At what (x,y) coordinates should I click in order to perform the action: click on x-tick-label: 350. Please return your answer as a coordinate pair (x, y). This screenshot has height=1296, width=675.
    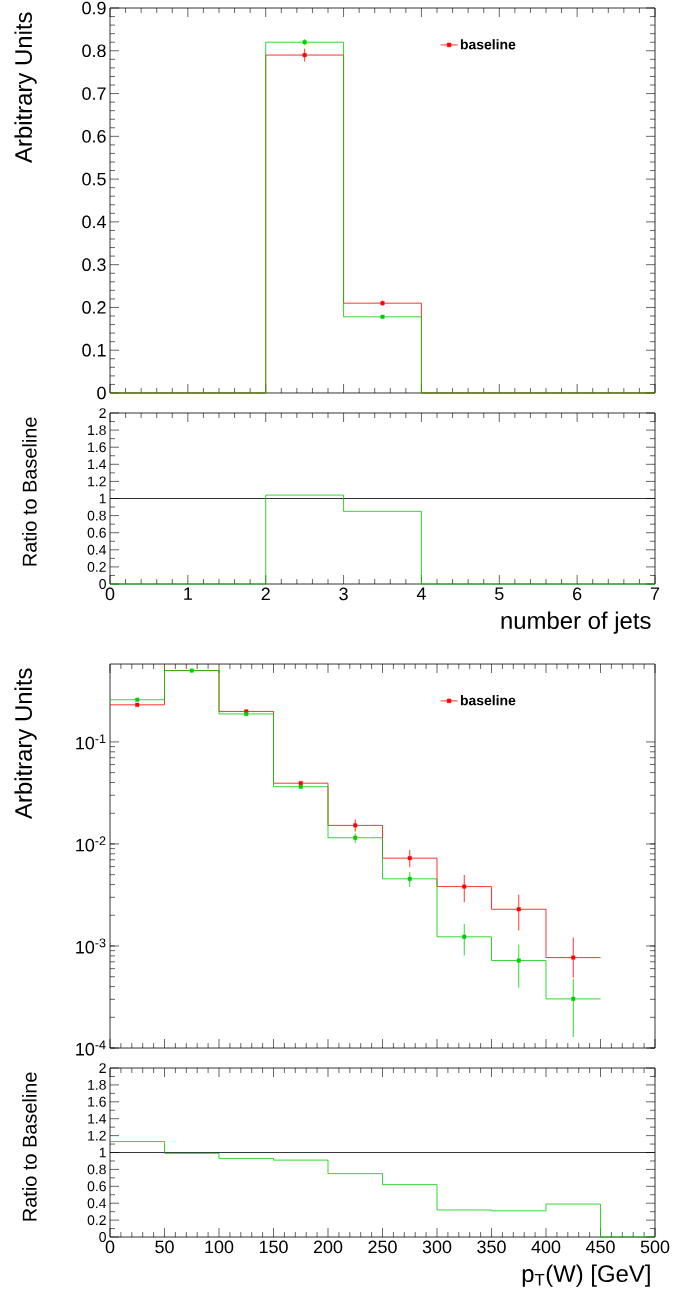
    Looking at the image, I should click on (491, 1247).